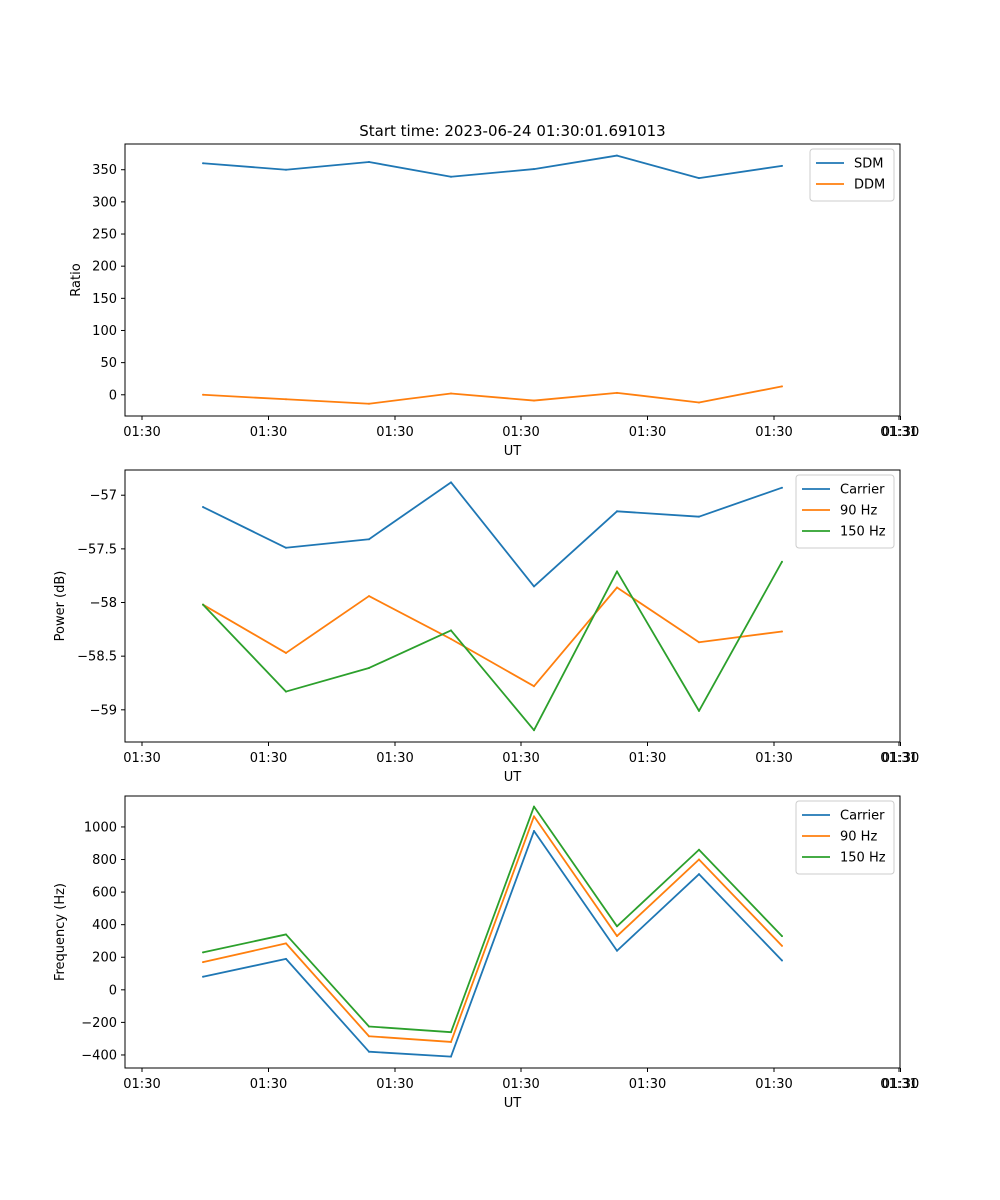 The width and height of the screenshot is (1000, 1200). What do you see at coordinates (104, 202) in the screenshot?
I see `y-tick-label: 300` at bounding box center [104, 202].